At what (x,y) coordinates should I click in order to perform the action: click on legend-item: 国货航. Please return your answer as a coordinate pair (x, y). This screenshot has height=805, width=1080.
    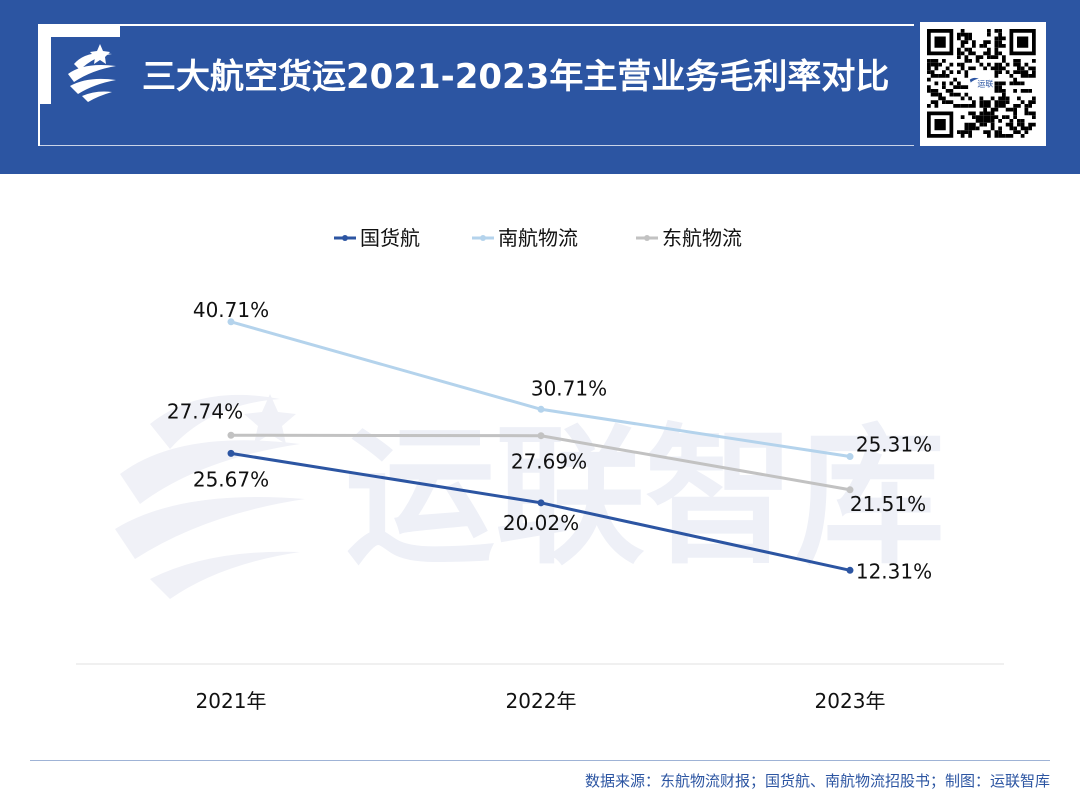
    Looking at the image, I should click on (377, 238).